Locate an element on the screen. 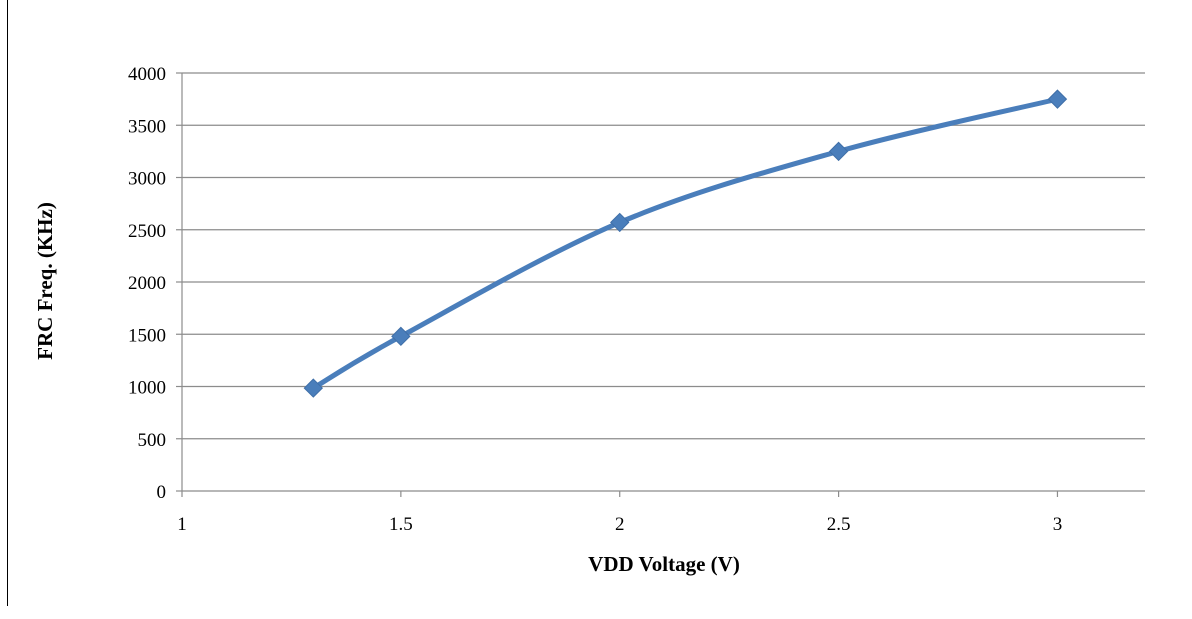 This screenshot has width=1192, height=619. y-tick-label: 500 is located at coordinates (152, 440).